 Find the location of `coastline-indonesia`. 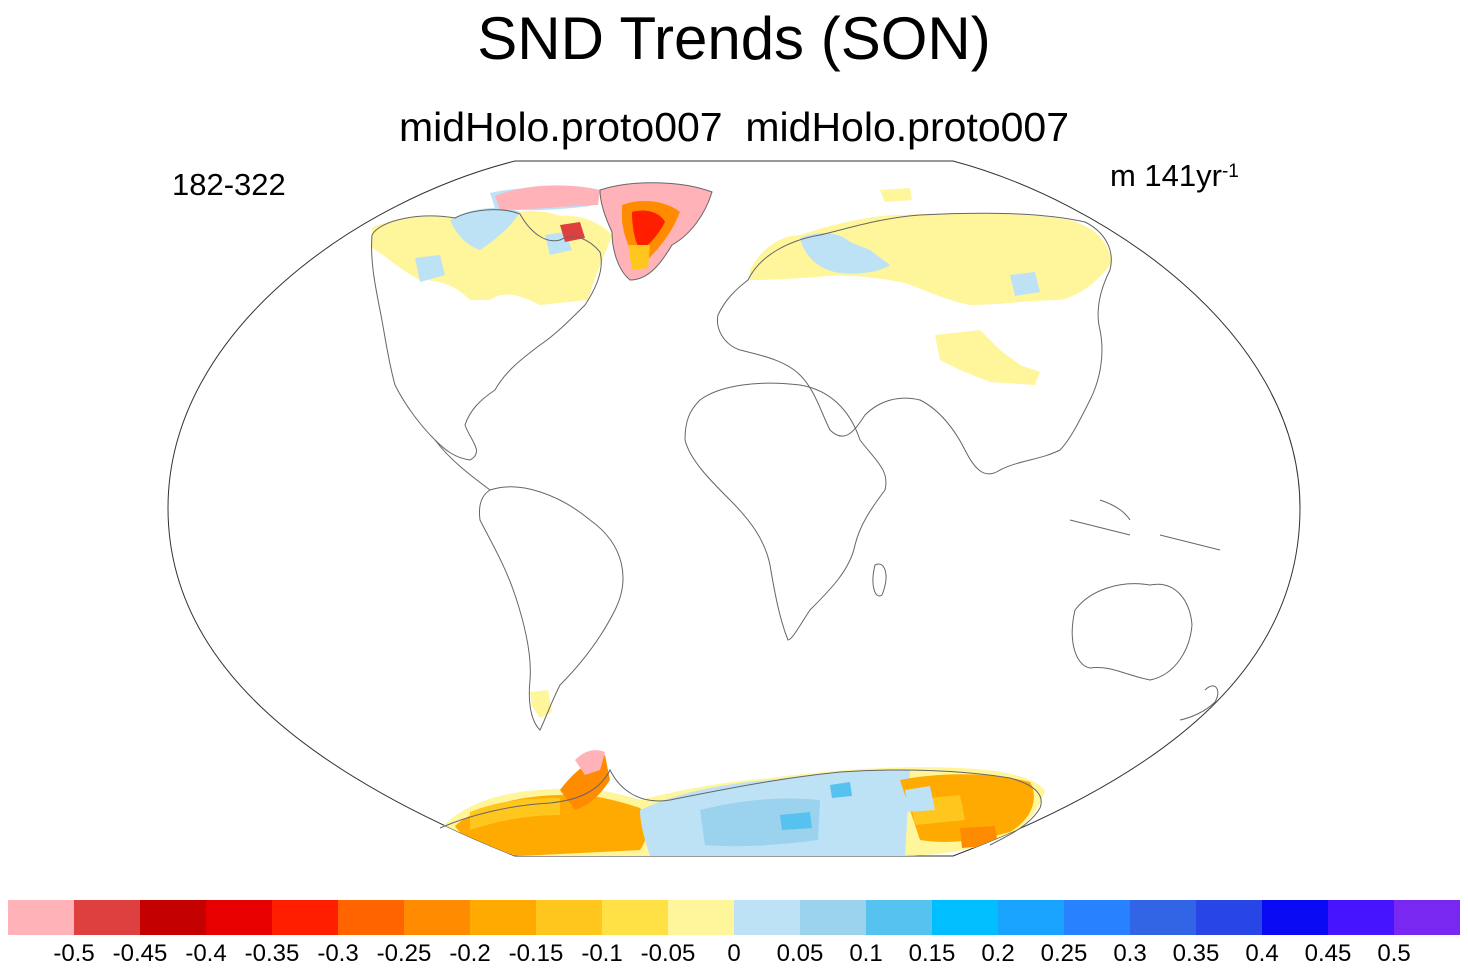

coastline-indonesia is located at coordinates (1145, 525).